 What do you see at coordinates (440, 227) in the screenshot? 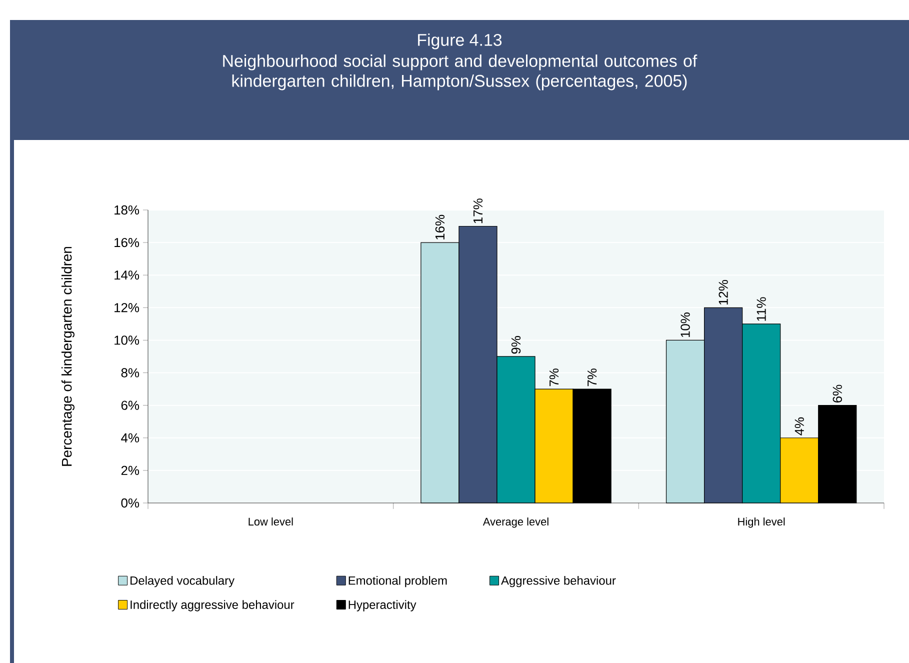
I see `data-label: 16%` at bounding box center [440, 227].